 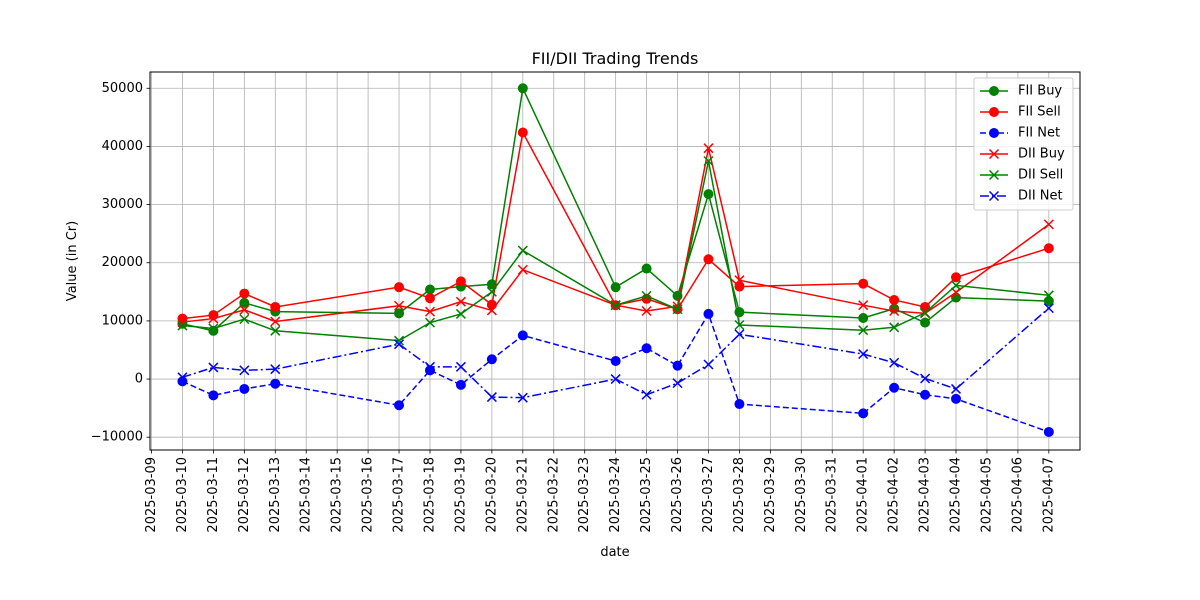 What do you see at coordinates (615, 495) in the screenshot?
I see `x-tick-label: 2025-03-24` at bounding box center [615, 495].